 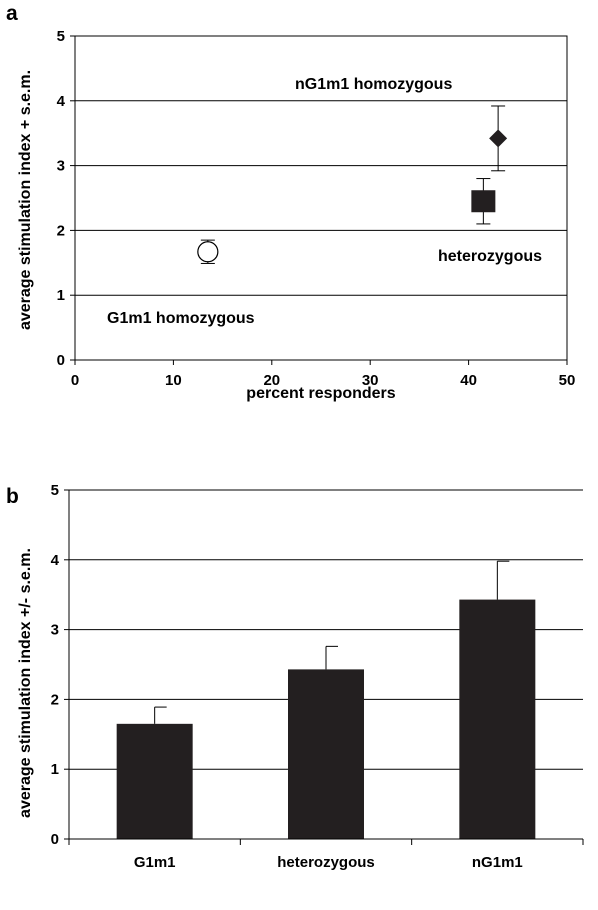 What do you see at coordinates (497, 862) in the screenshot?
I see `panel-b-category-label: nG1m1` at bounding box center [497, 862].